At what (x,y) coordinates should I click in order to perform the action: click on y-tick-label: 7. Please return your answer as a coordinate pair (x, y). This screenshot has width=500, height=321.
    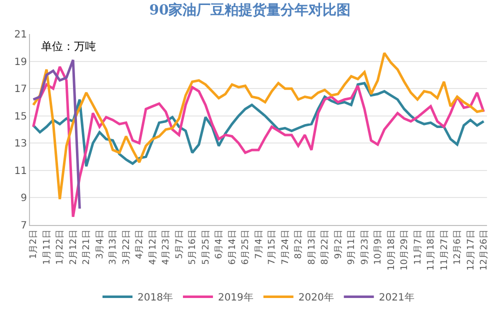
    Looking at the image, I should click on (23, 226).